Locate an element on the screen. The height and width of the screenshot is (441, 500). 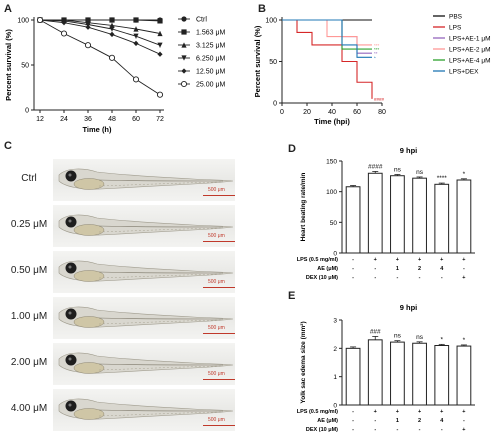
zebrafish-row: 4.00 μM 500 μm is located at coordinates (125, 414).